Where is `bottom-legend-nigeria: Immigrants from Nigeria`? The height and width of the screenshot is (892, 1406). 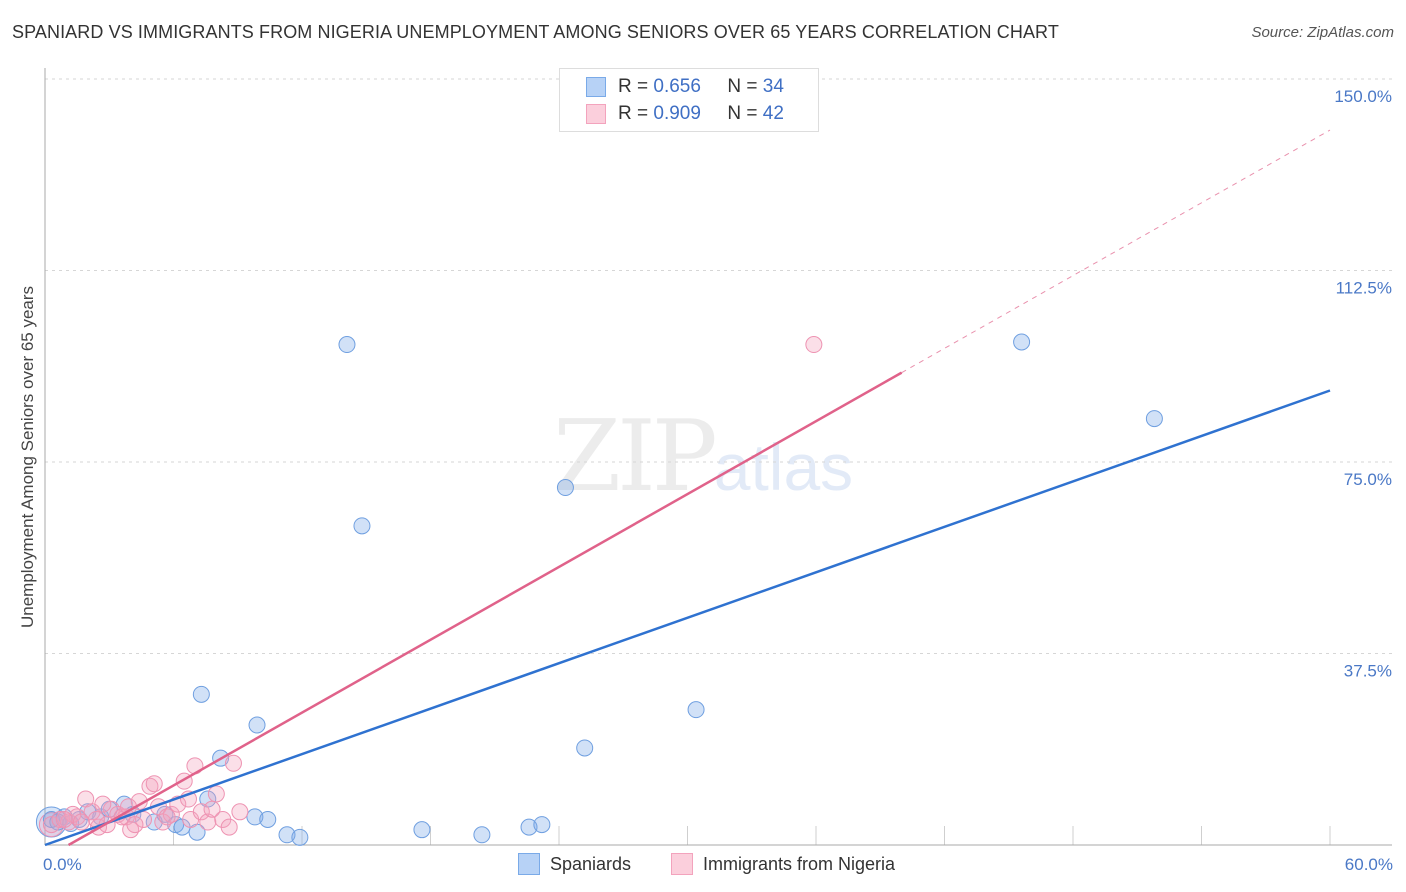 bottom-legend-nigeria: Immigrants from Nigeria is located at coordinates (783, 864).